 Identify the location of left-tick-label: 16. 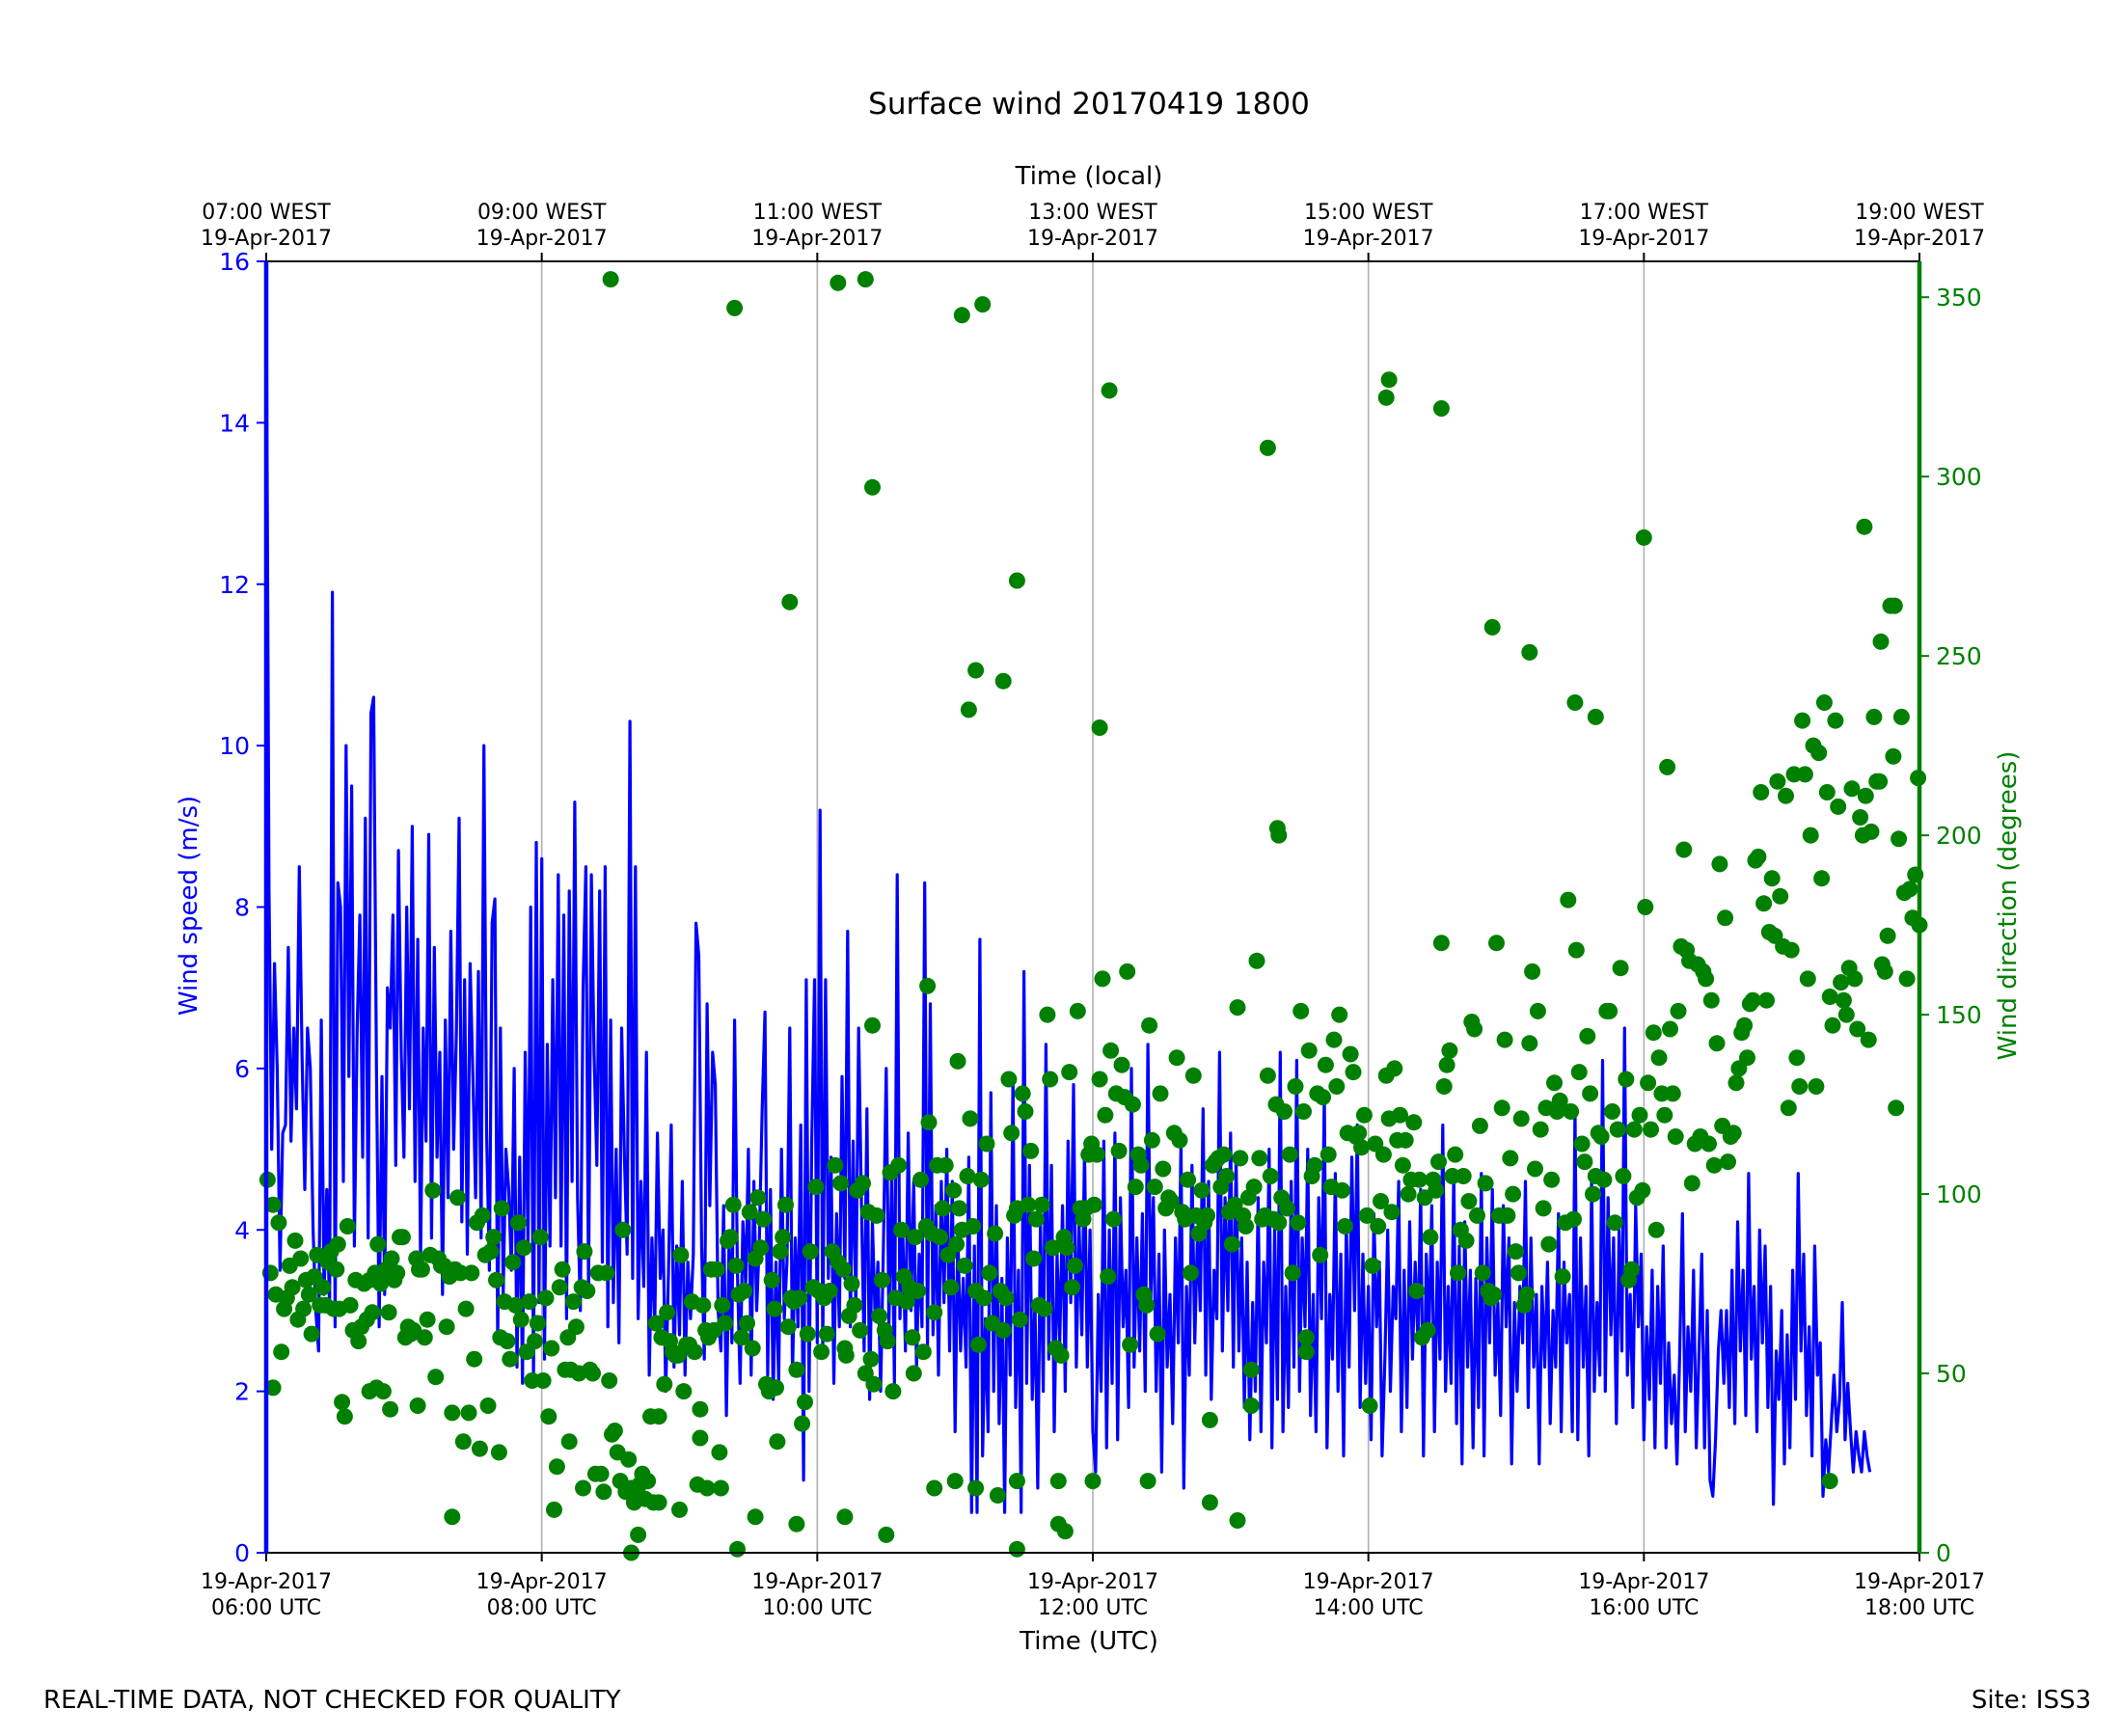
(235, 262).